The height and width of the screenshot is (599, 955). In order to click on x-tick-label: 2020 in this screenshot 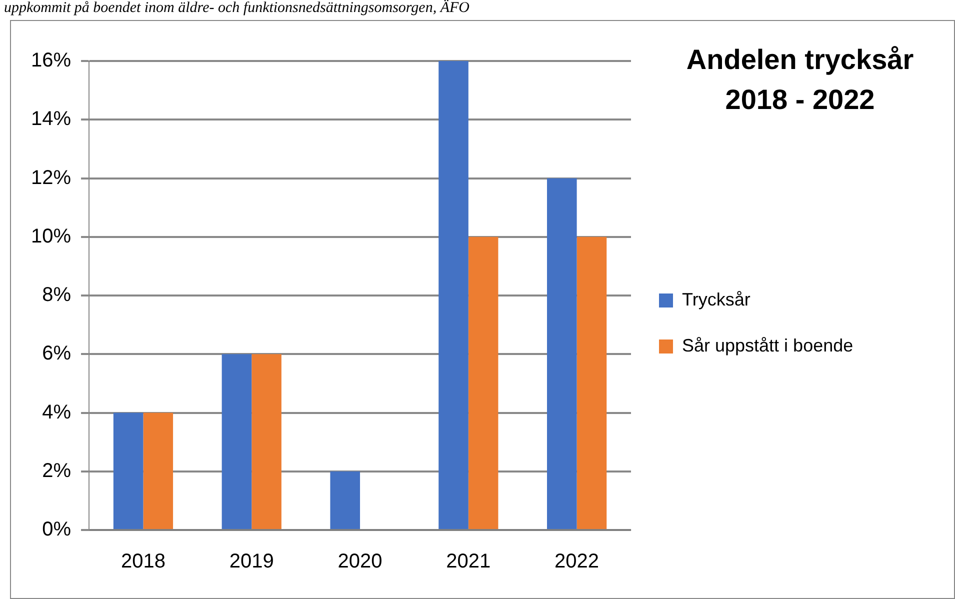, I will do `click(360, 561)`.